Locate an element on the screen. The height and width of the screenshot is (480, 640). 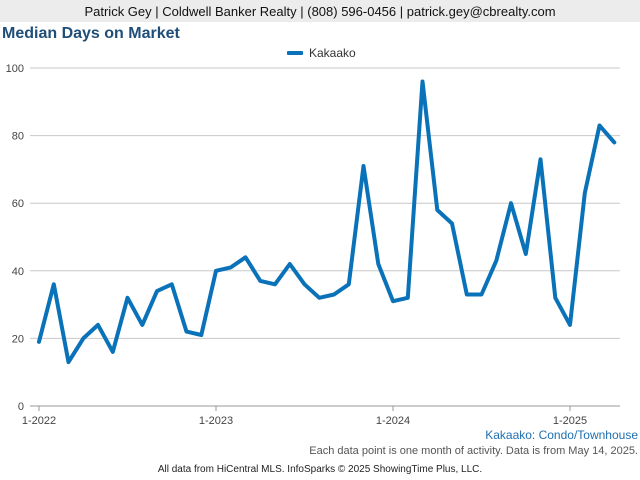
y-tick-label: 60 is located at coordinates (18, 204).